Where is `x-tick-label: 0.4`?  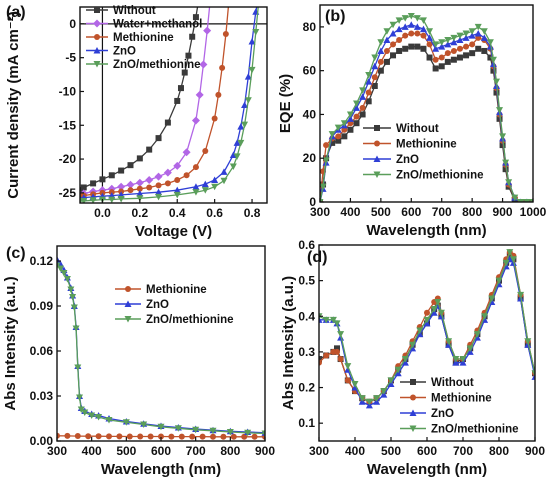 x-tick-label: 0.4 is located at coordinates (177, 213).